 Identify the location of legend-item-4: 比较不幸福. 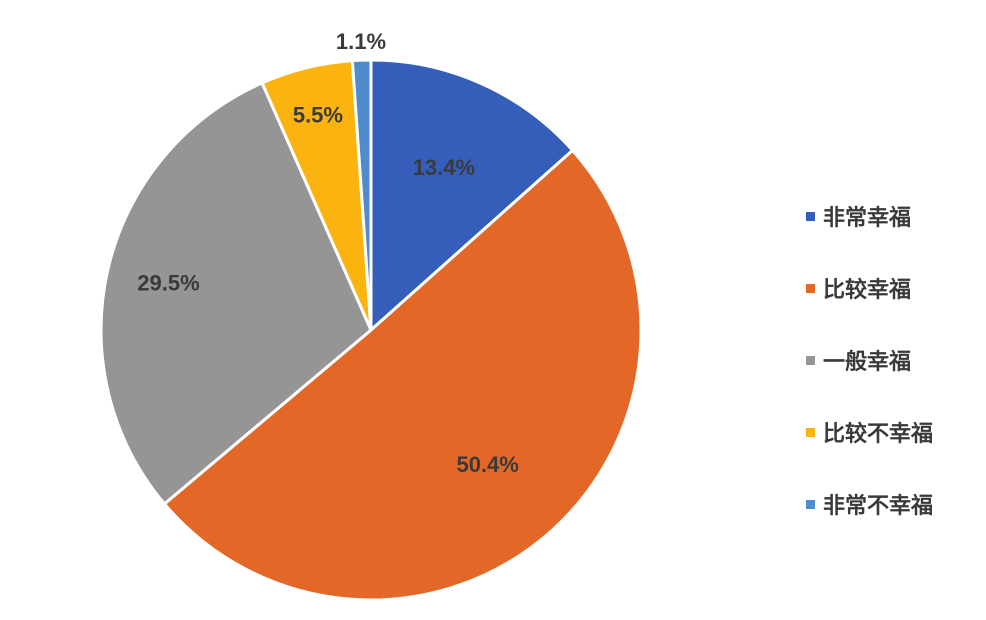
(869, 432).